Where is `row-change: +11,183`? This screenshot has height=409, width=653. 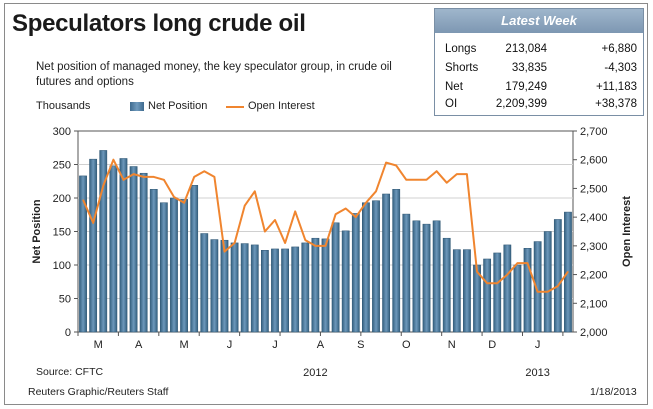
row-change: +11,183 is located at coordinates (616, 87).